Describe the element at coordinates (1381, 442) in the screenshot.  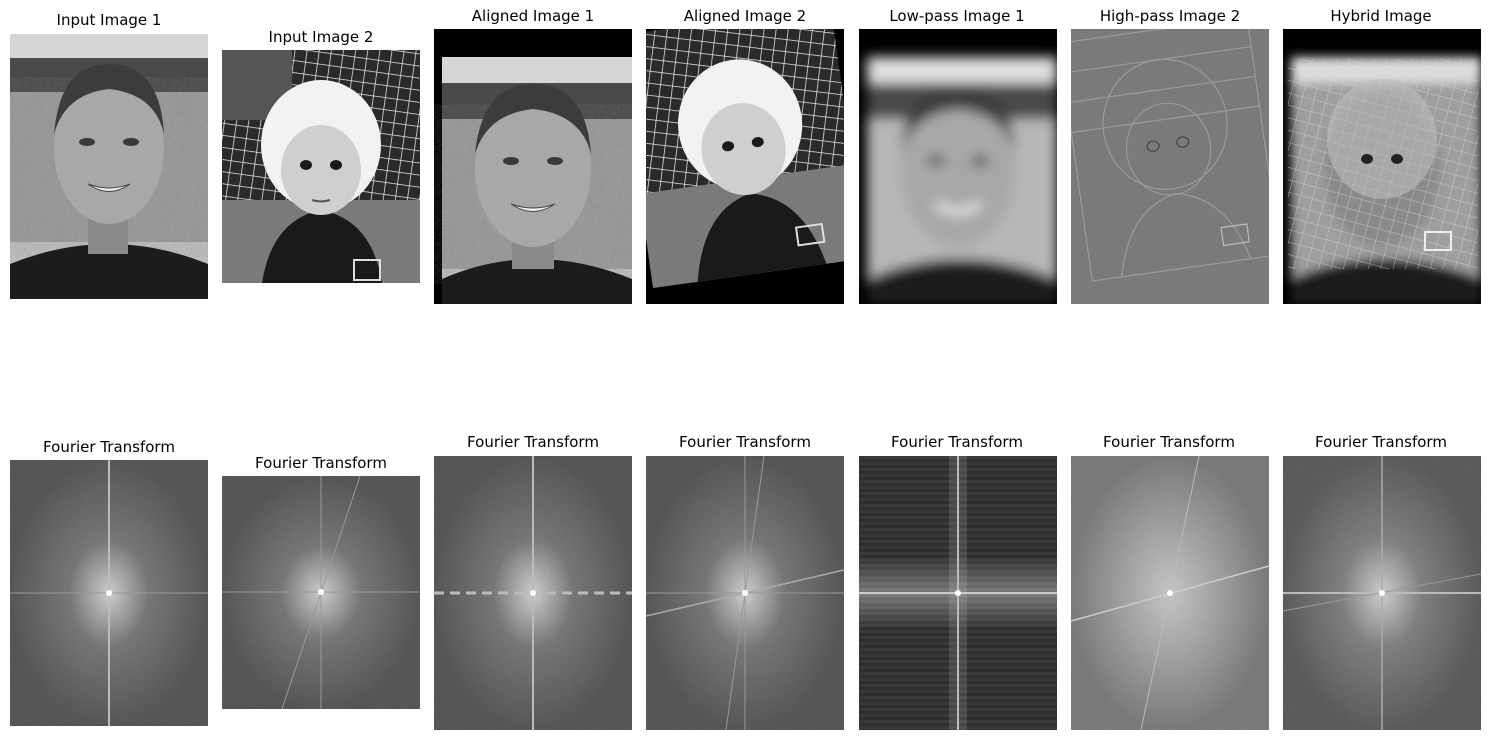
I see `title-fourier-transform-7: Fourier Transform` at that location.